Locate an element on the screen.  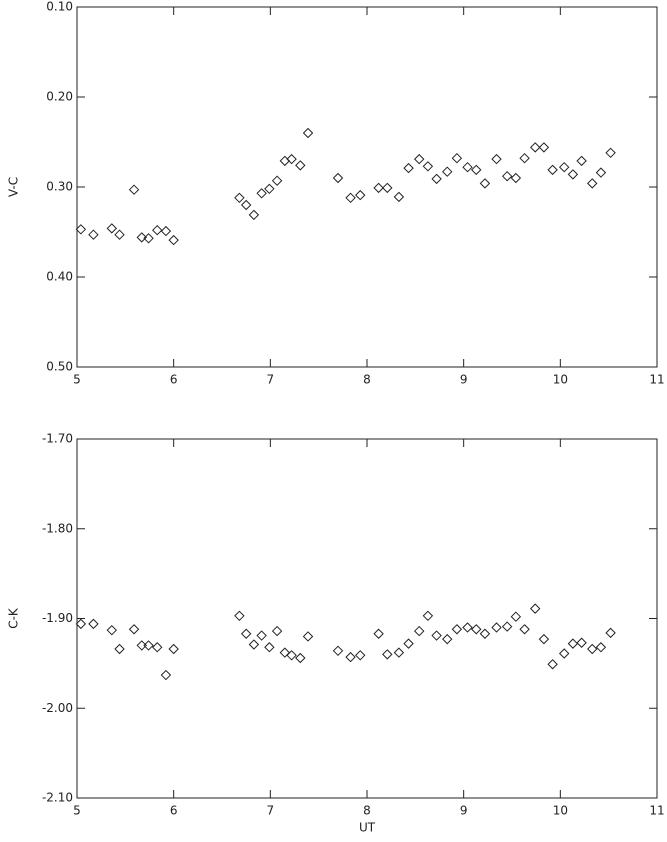
x-tick-label: 11 is located at coordinates (656, 380).